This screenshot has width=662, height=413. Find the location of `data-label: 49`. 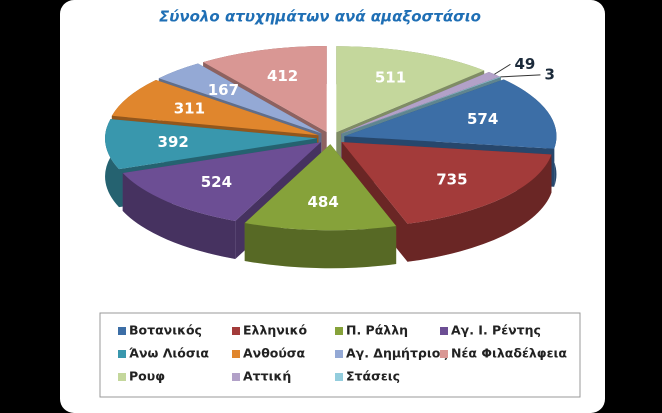

data-label: 49 is located at coordinates (524, 64).